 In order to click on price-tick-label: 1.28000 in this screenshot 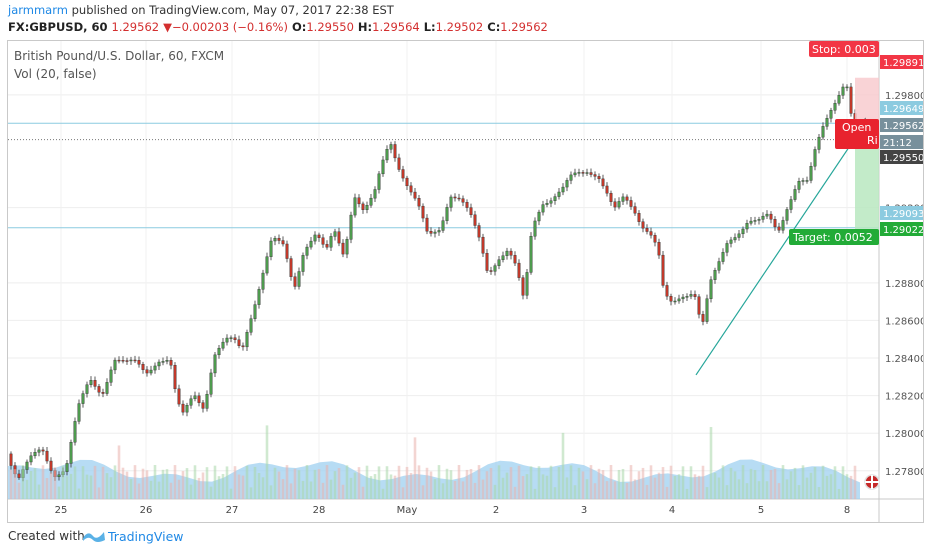, I will do `click(904, 434)`.